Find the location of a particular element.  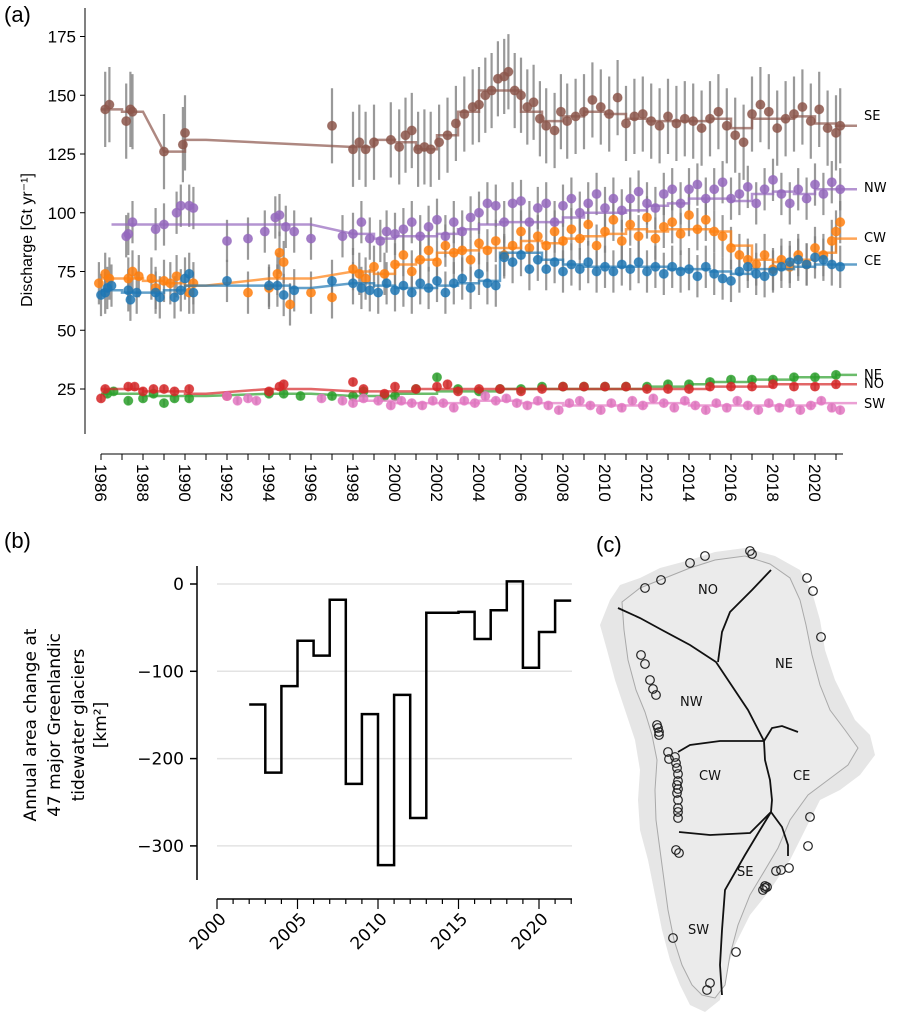

a-end-label-cw: CW is located at coordinates (875, 238).